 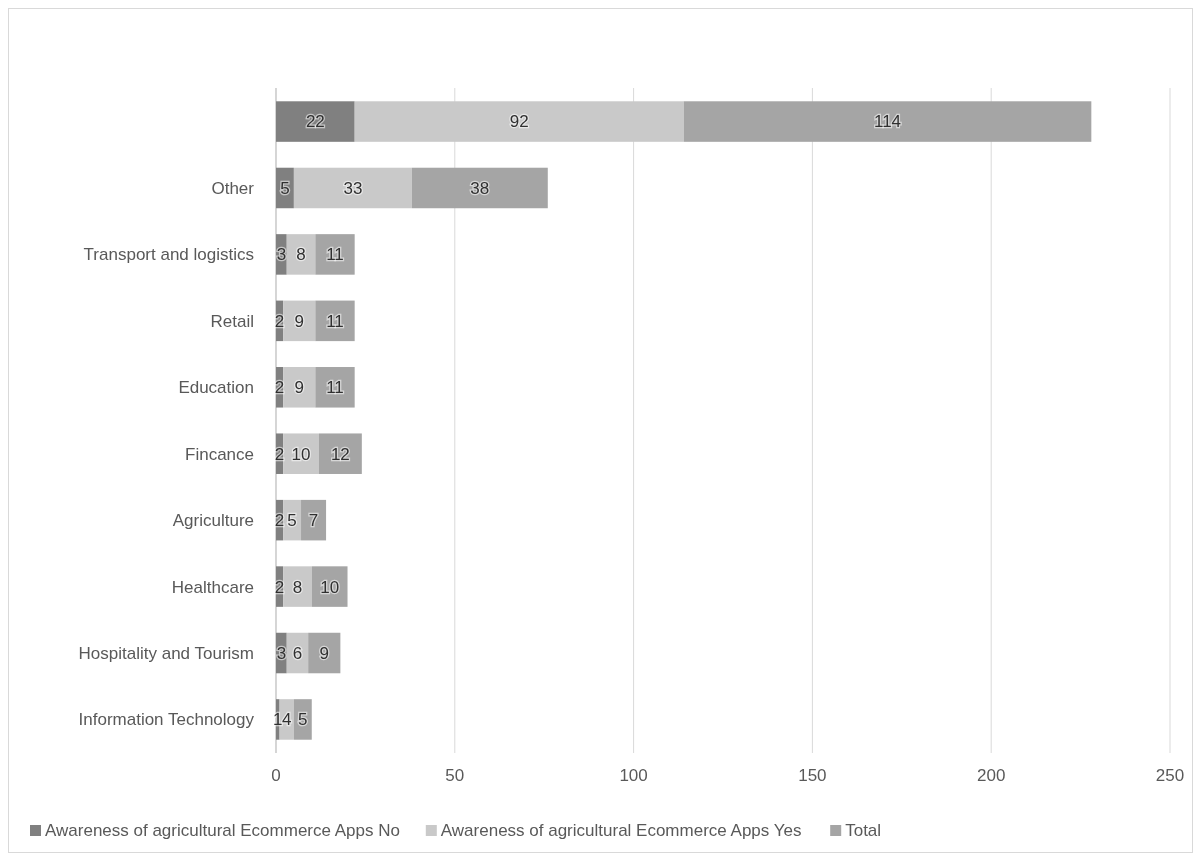 I want to click on x-tick-label: 0, so click(x=276, y=775).